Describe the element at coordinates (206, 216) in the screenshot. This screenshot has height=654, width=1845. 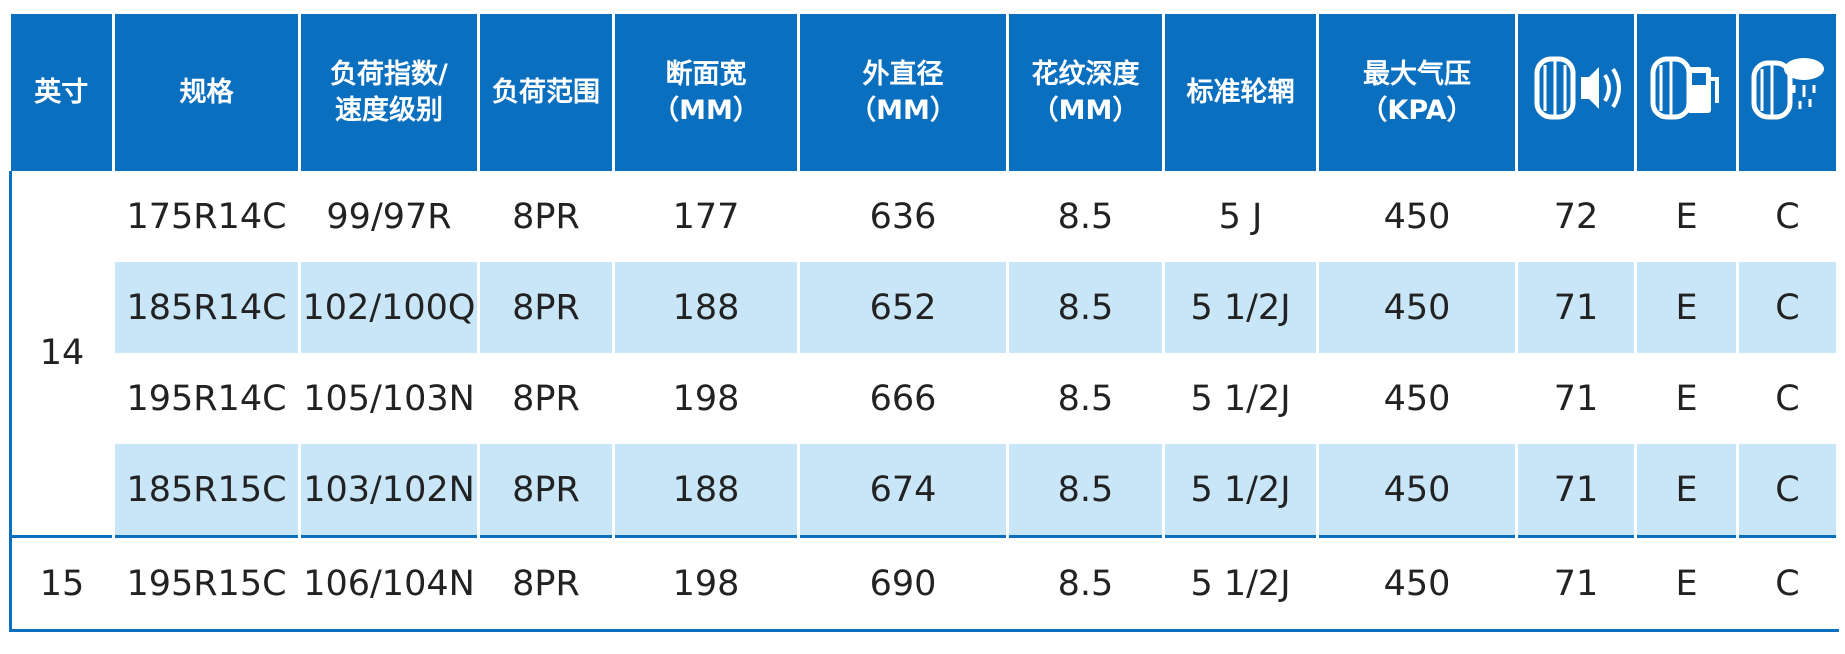
I see `table-cell: 175R14C` at that location.